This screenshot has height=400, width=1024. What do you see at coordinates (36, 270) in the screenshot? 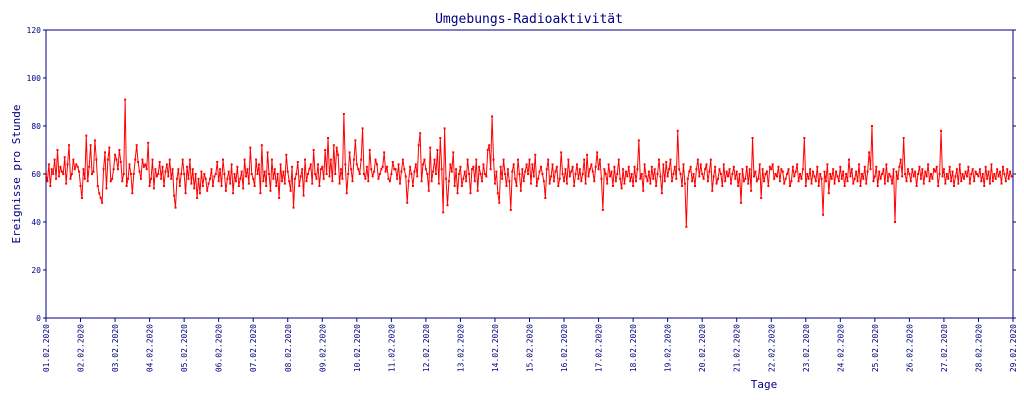
I see `y-tick-label: 20` at bounding box center [36, 270].